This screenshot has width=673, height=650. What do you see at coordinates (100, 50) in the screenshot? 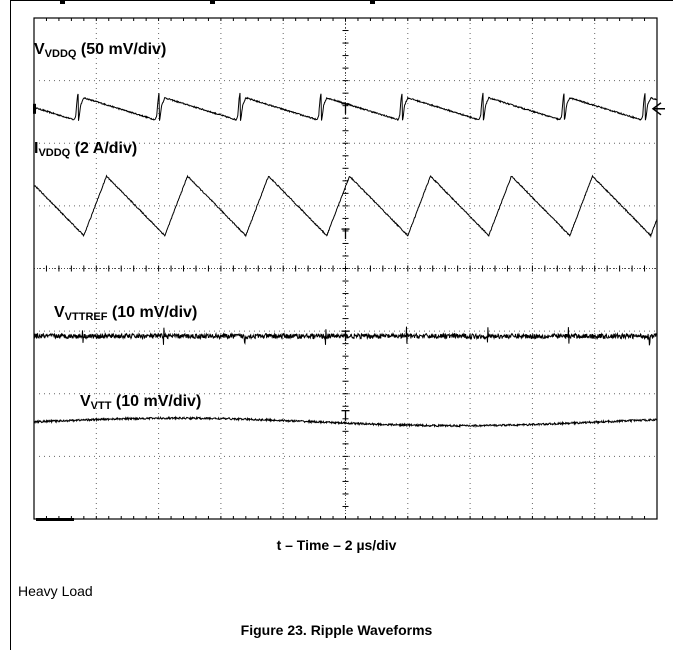
I see `series-label-vddq: VVDDQ (50 mV/div)` at bounding box center [100, 50].